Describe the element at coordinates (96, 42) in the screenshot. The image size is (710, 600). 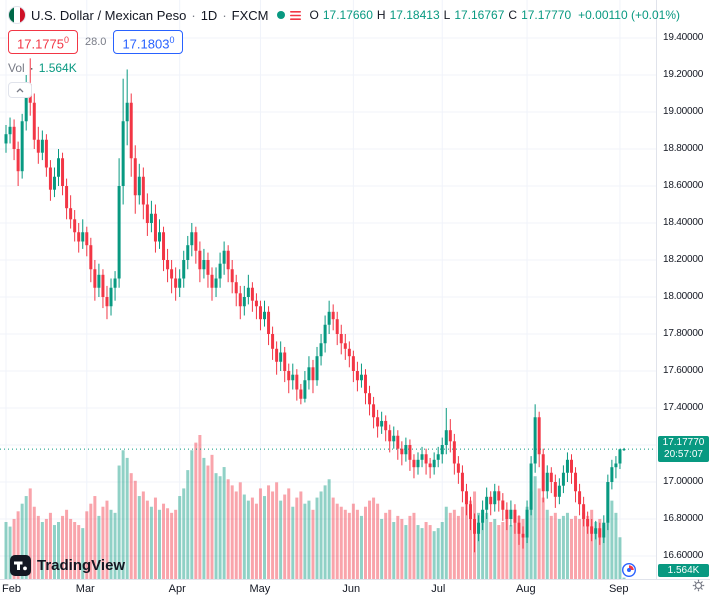
I see `spread-value: 28.0` at that location.